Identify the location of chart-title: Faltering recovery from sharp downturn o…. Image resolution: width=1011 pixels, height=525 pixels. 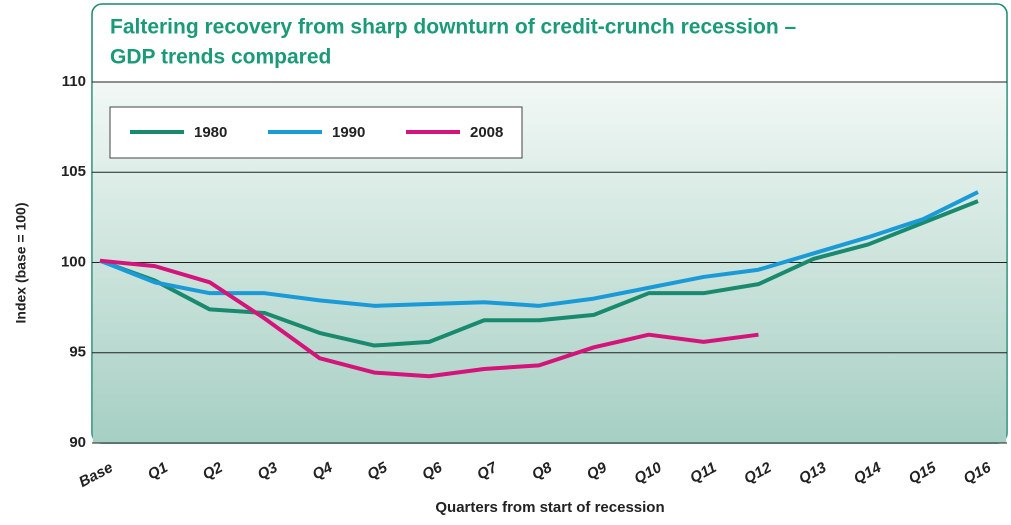
(453, 27).